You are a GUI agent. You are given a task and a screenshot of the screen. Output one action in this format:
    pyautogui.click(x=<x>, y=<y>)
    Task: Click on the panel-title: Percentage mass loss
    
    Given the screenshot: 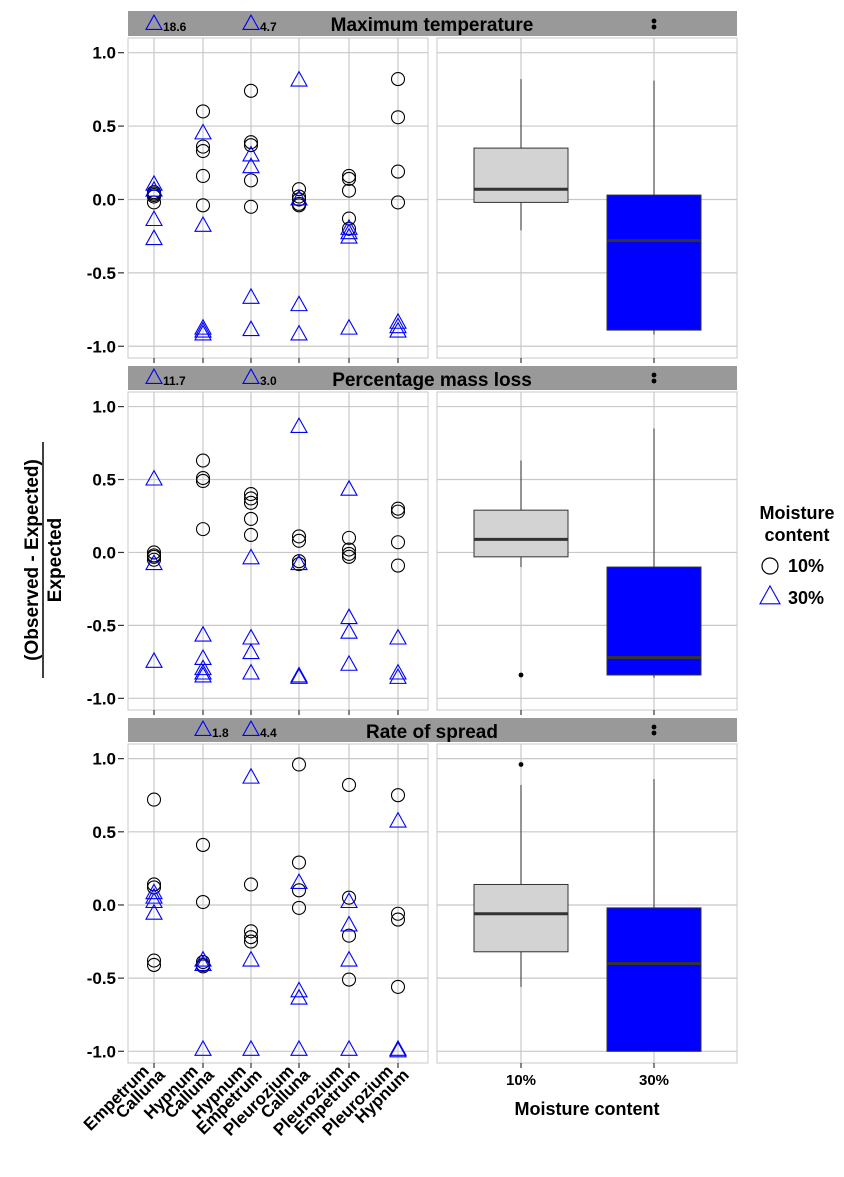 What is the action you would take?
    pyautogui.click(x=432, y=380)
    